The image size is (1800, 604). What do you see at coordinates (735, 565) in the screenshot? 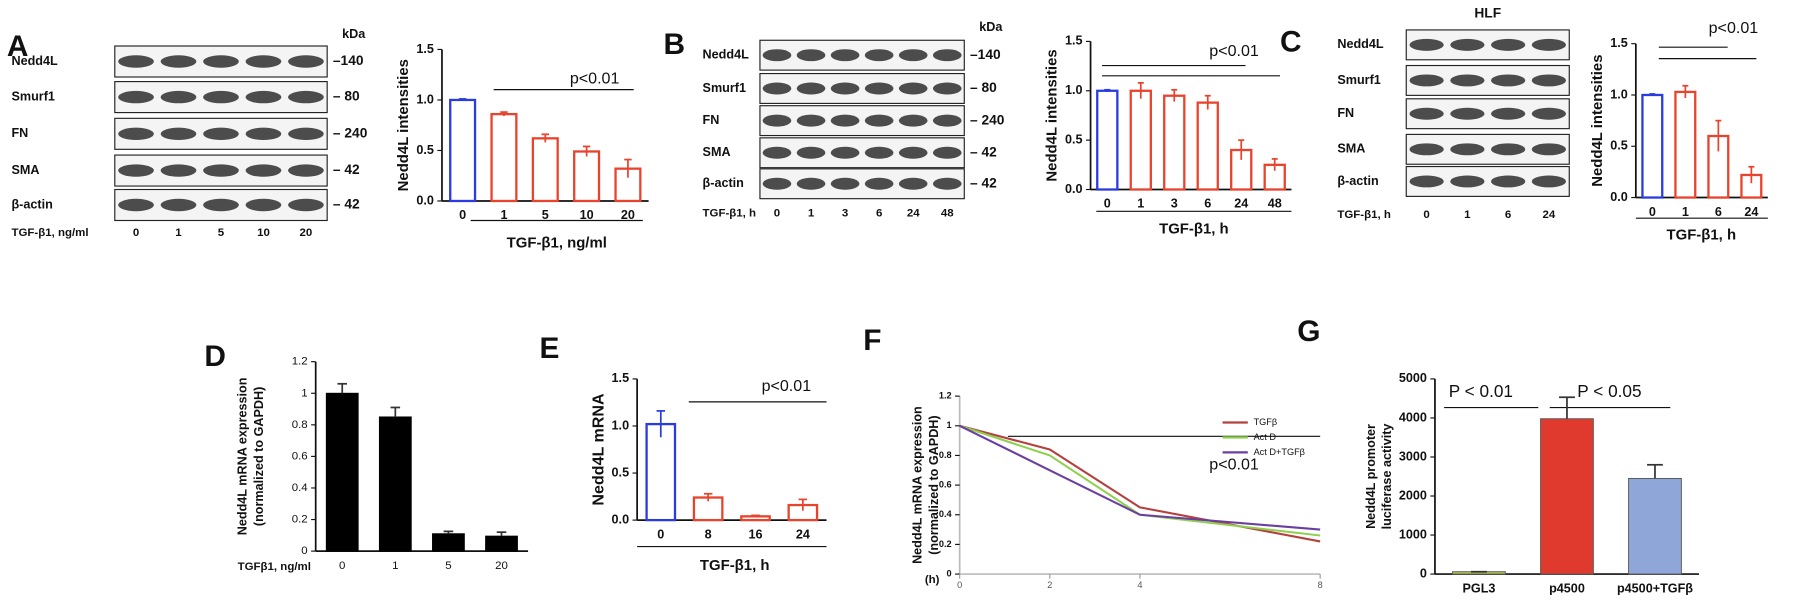
I see `x-axis-label: TGF-β1, h` at bounding box center [735, 565].